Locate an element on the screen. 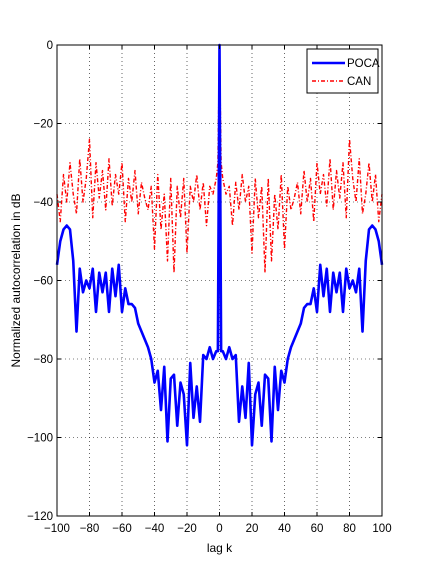 The image size is (424, 581). x-axis-label: lag k is located at coordinates (220, 548).